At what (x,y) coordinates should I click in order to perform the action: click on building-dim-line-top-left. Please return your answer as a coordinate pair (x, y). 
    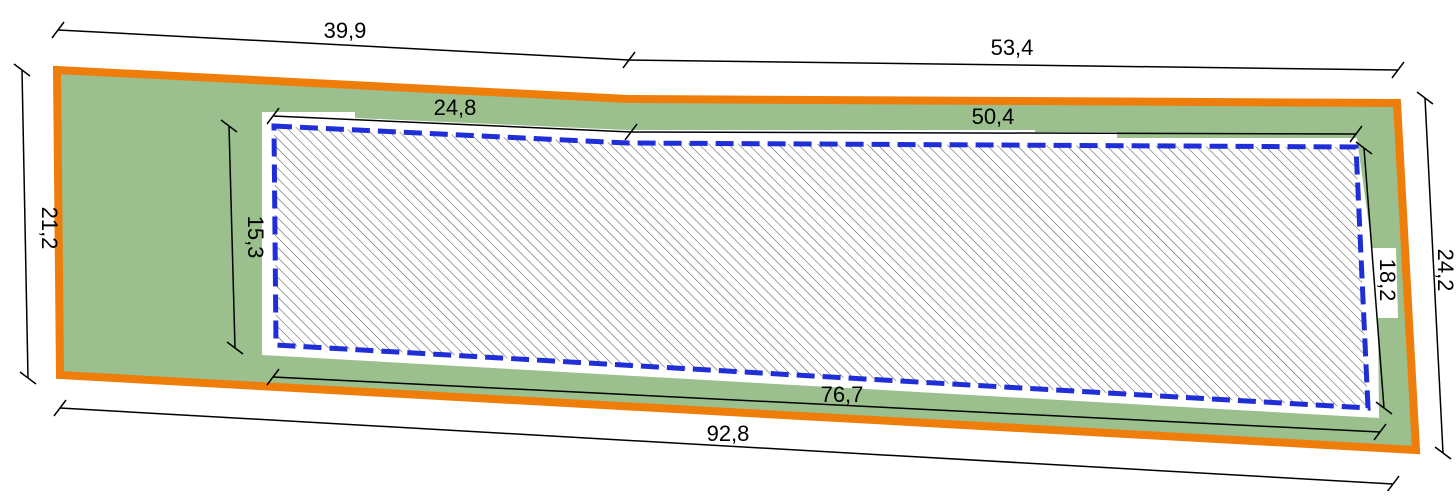
    Looking at the image, I should click on (452, 124).